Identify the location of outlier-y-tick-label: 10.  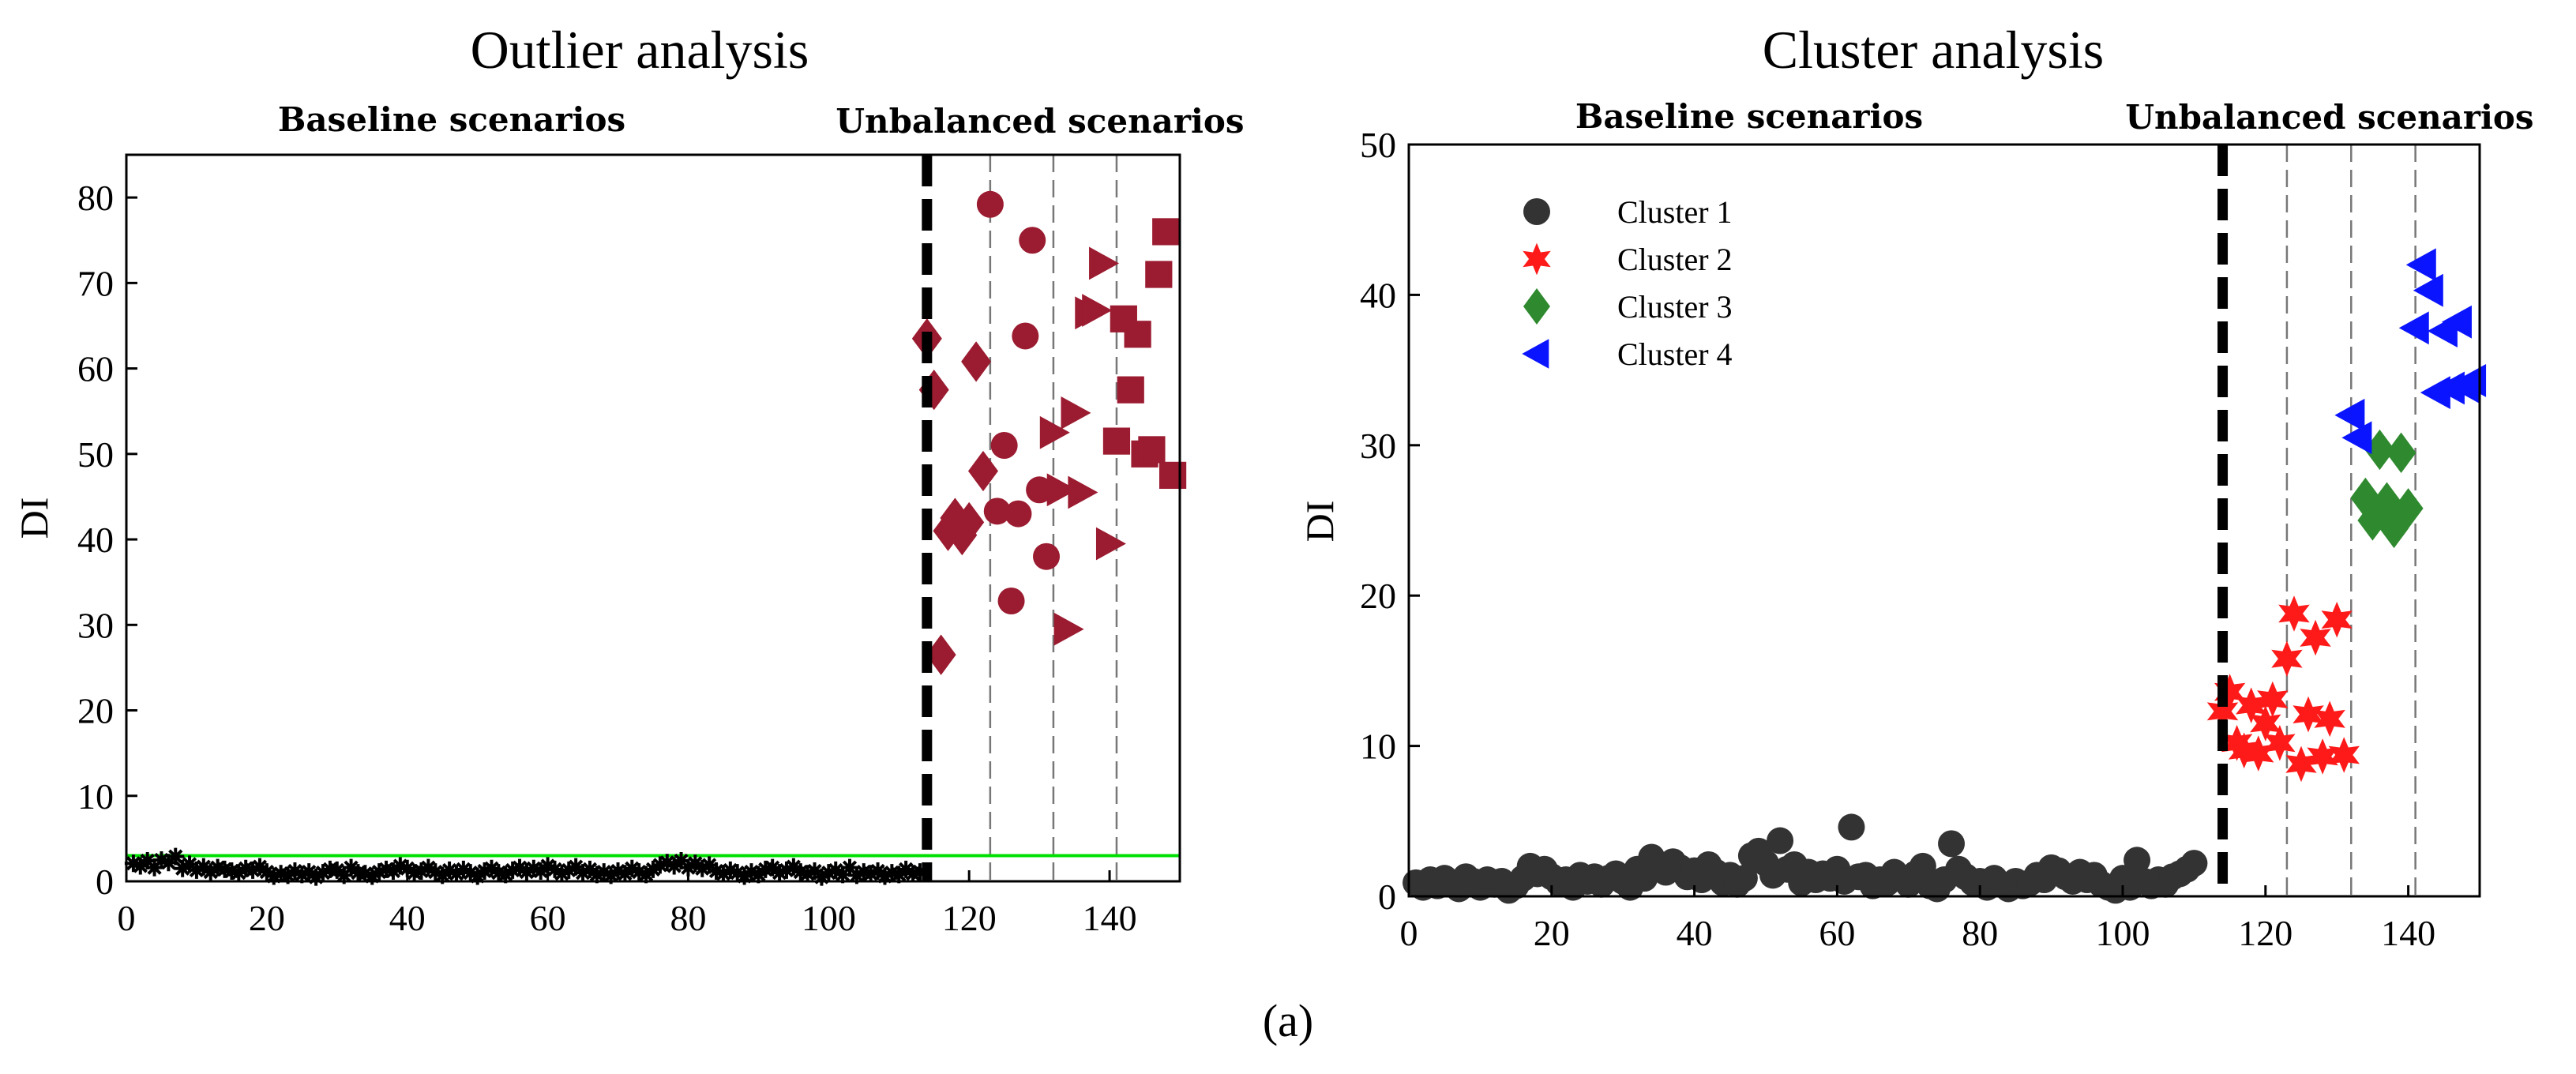
(95, 796).